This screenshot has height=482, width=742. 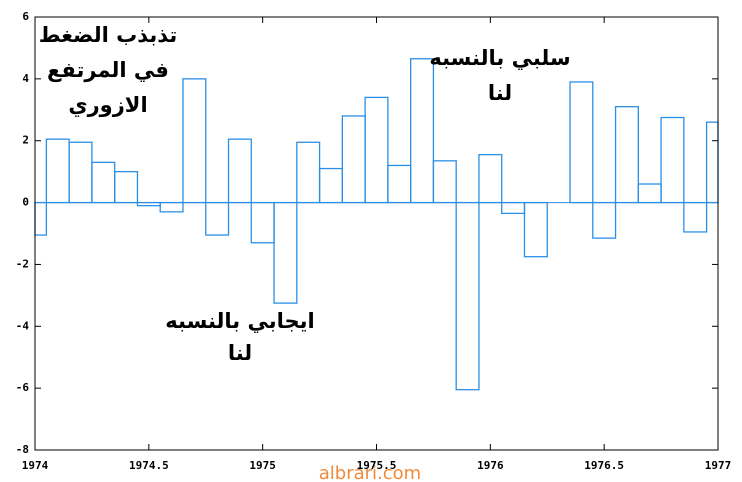 I want to click on y-tick-label: 6, so click(x=25, y=16).